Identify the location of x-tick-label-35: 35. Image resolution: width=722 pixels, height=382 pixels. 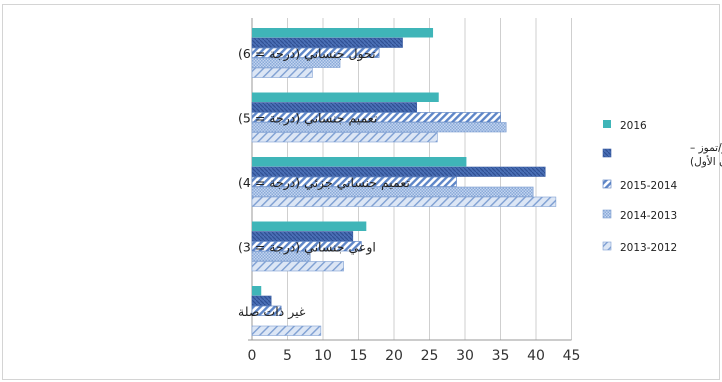
(501, 356).